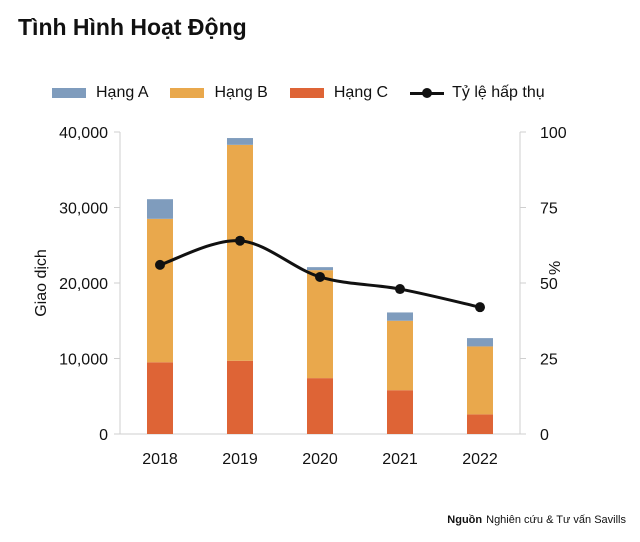  Describe the element at coordinates (240, 240) in the screenshot. I see `absorption-point-2019` at that location.